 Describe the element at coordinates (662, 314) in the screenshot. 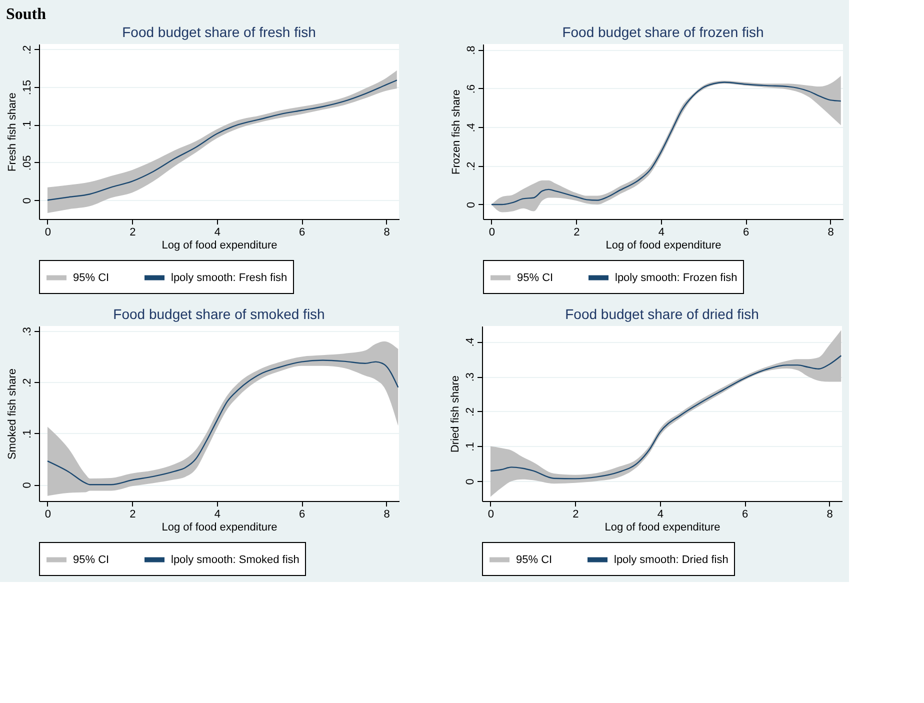

I see `chart-title: Food budget share of dried fish` at that location.